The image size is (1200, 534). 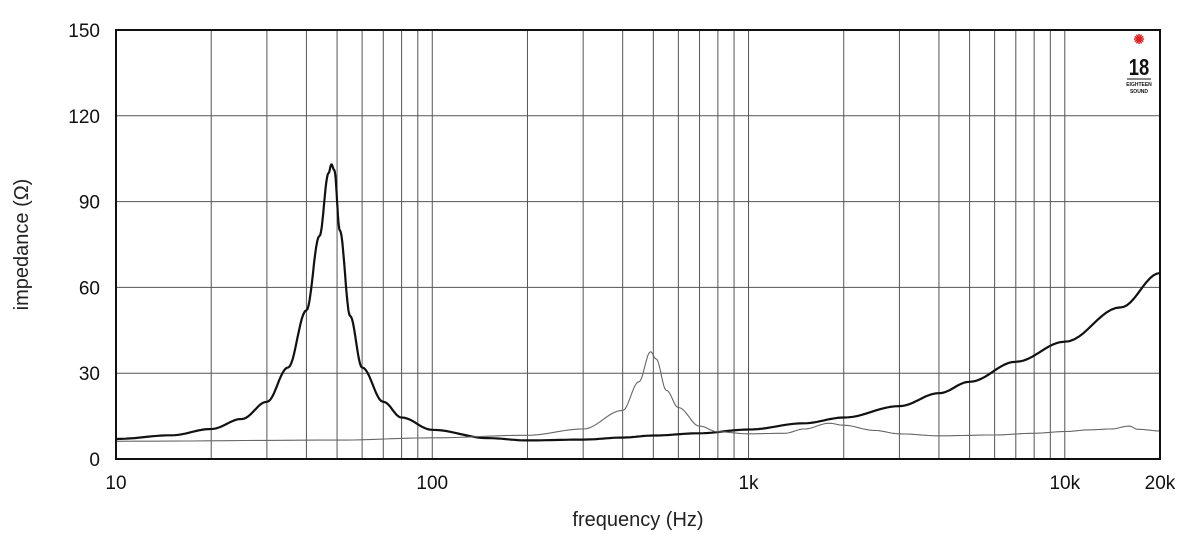 I want to click on x-axis-label: frequency (Hz), so click(x=637, y=520).